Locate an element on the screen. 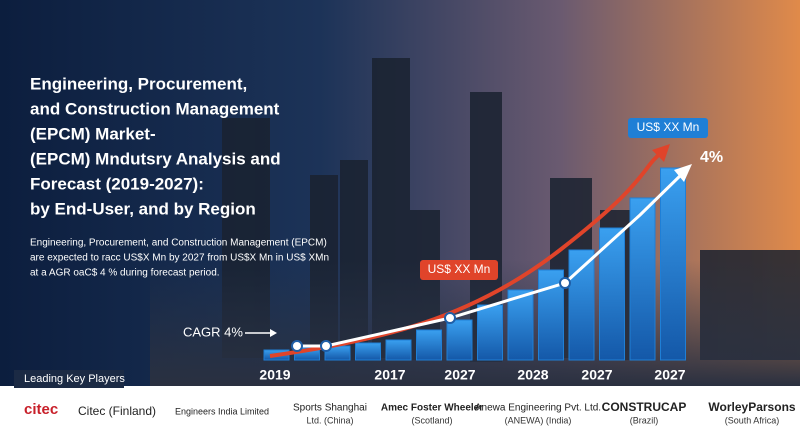 The height and width of the screenshot is (441, 800). players-heading: Leading Key Players is located at coordinates (74, 379).